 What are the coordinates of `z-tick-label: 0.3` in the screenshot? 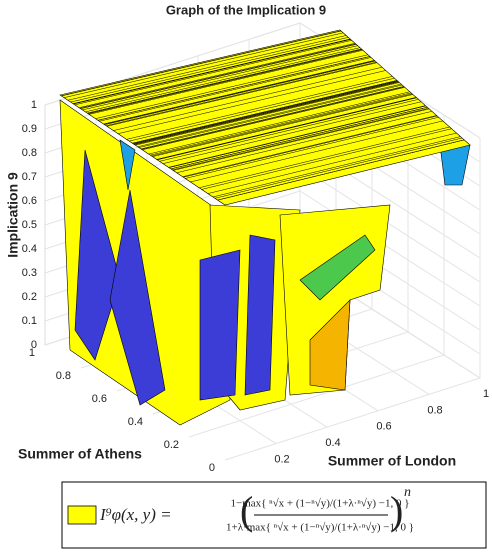 It's located at (29, 273).